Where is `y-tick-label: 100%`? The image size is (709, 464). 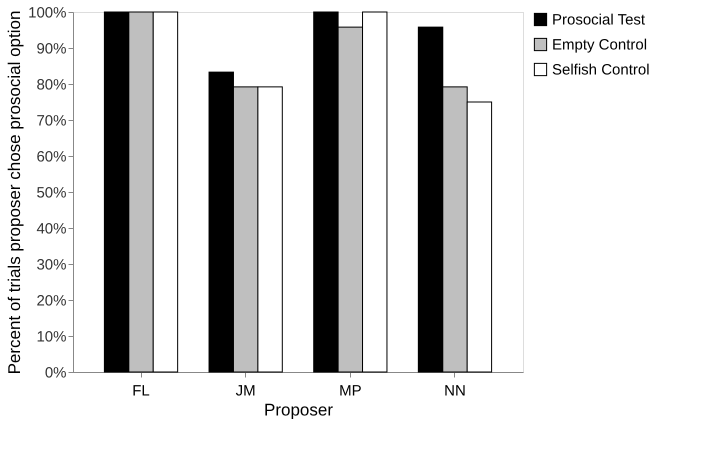
y-tick-label: 100% is located at coordinates (47, 13).